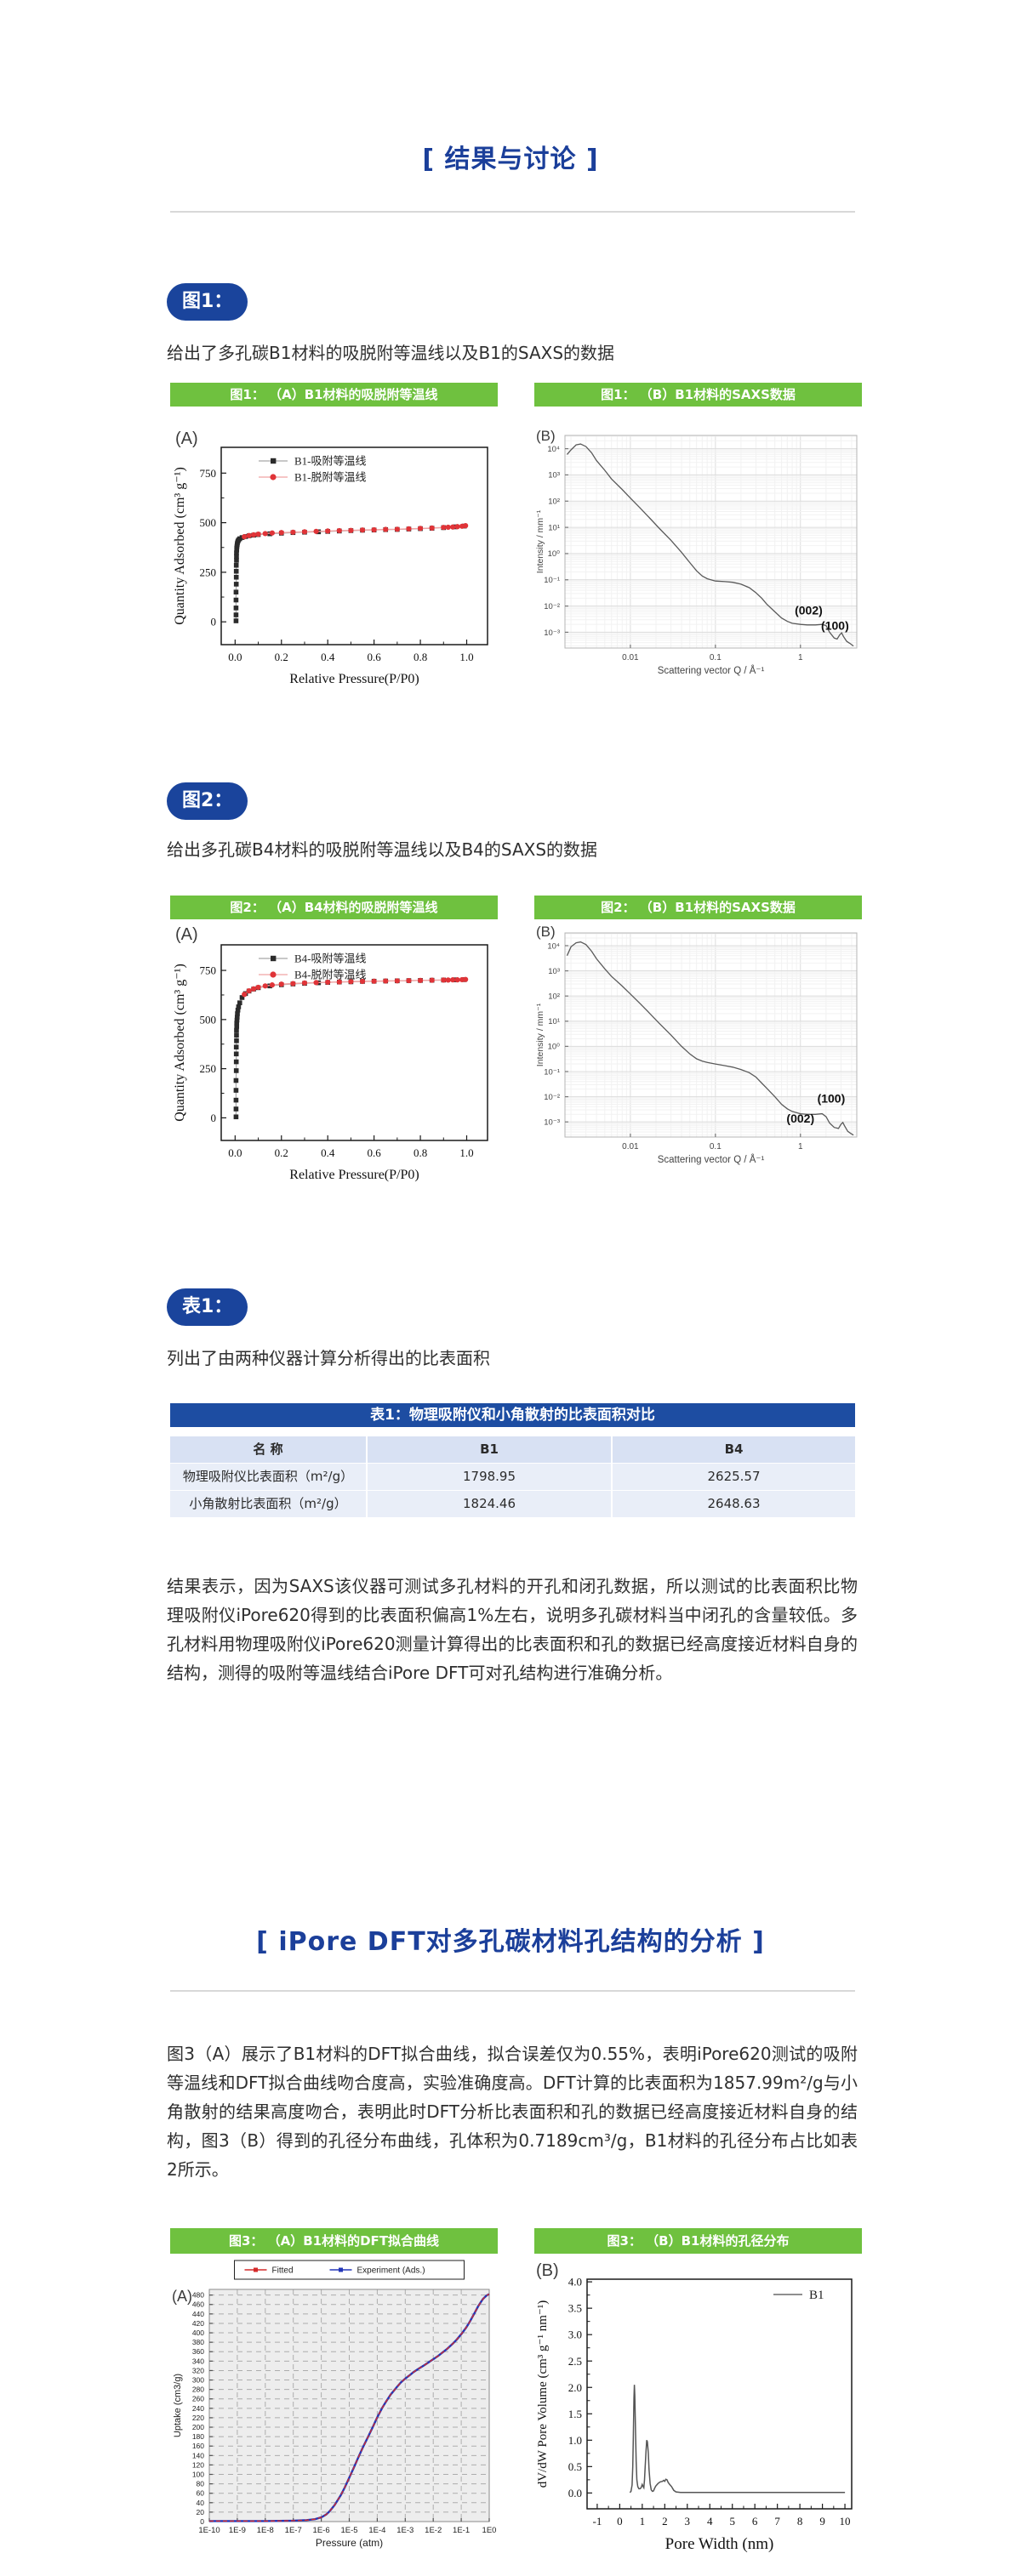 The height and width of the screenshot is (2576, 1021). I want to click on svg-text: 1E-5, so click(348, 2530).